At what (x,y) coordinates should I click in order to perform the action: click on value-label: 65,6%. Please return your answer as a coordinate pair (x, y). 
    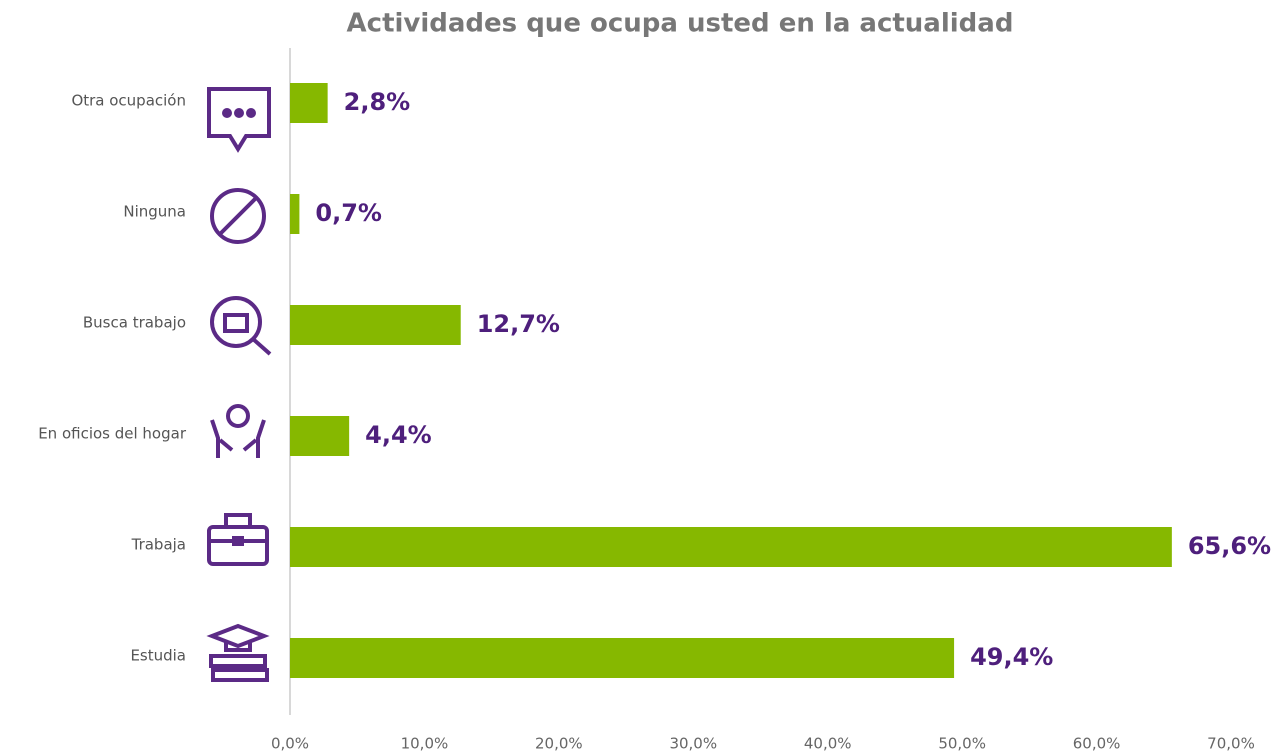
    Looking at the image, I should click on (1229, 546).